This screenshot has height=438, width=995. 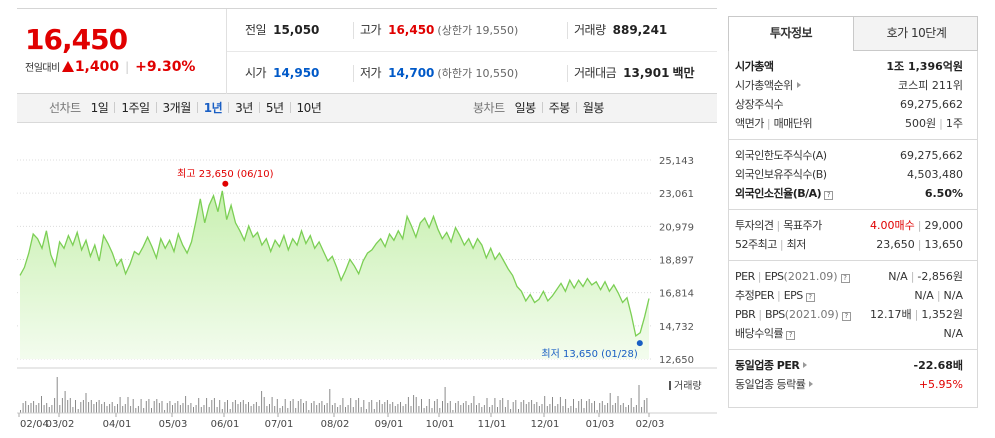 I want to click on line-period-option: 1주일, so click(x=135, y=108).